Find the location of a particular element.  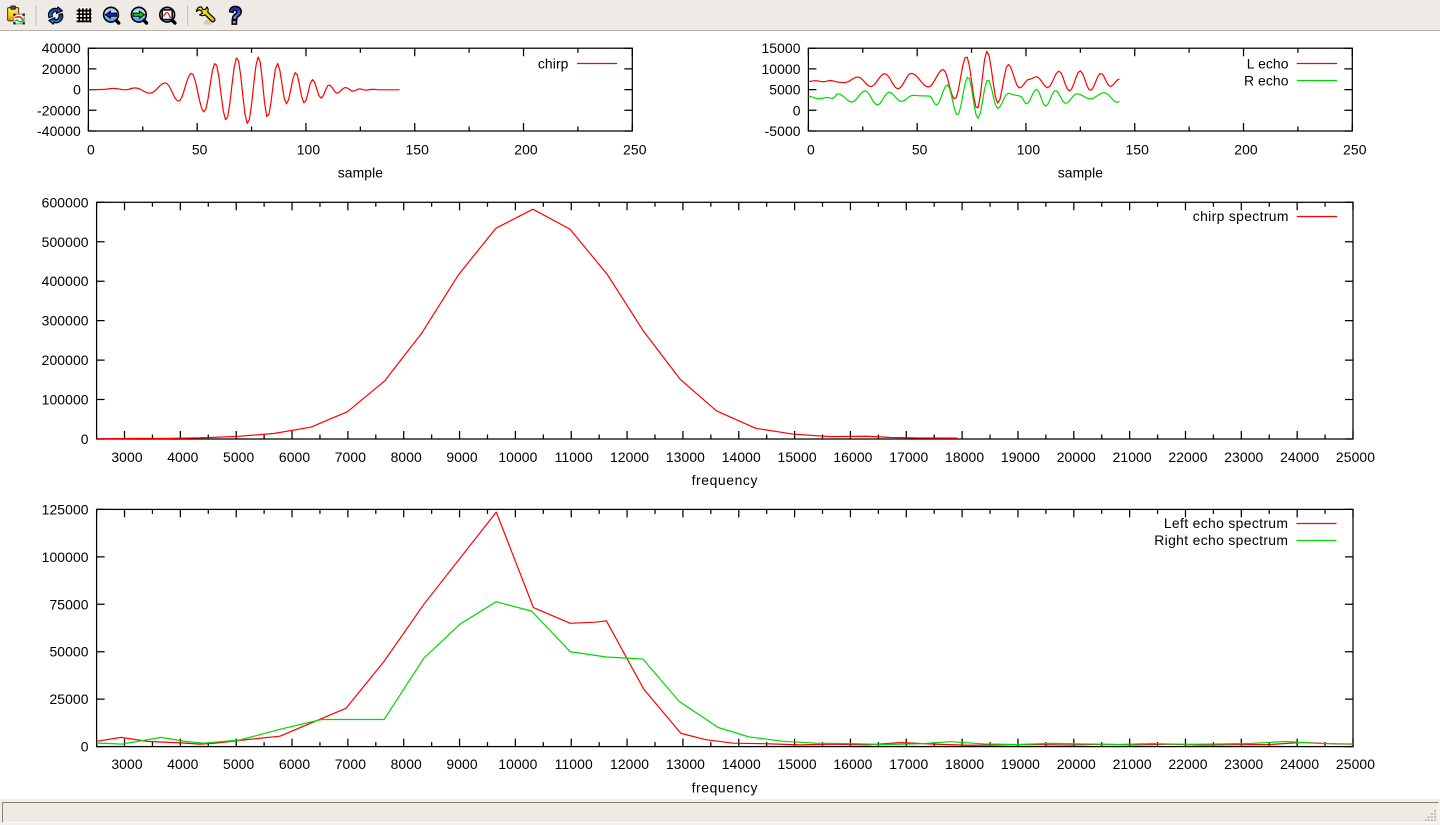

svg-text: 75000 is located at coordinates (68, 604).